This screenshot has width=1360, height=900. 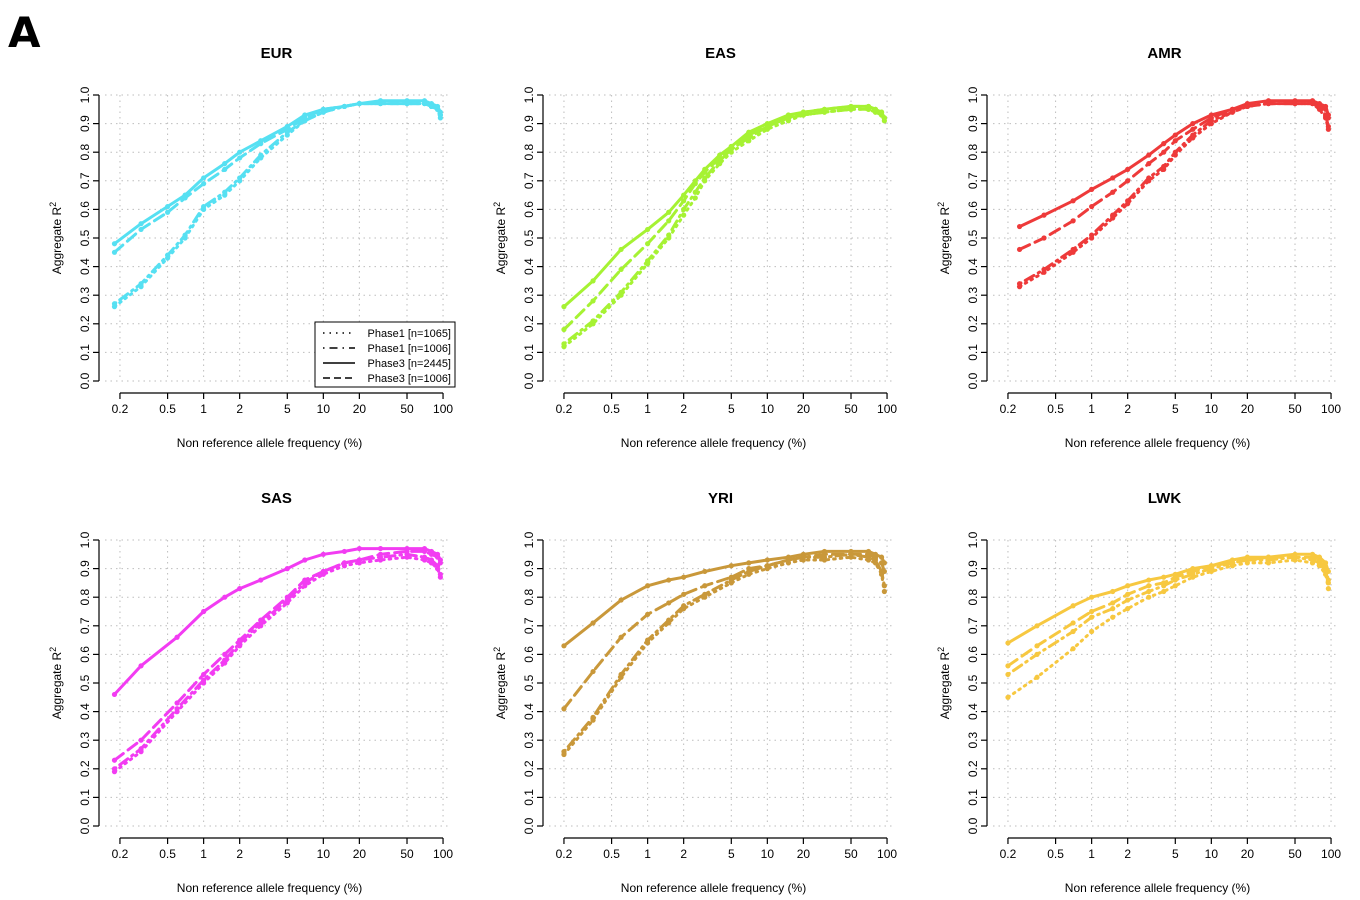 What do you see at coordinates (724, 226) in the screenshot?
I see `series-line-dotdash` at bounding box center [724, 226].